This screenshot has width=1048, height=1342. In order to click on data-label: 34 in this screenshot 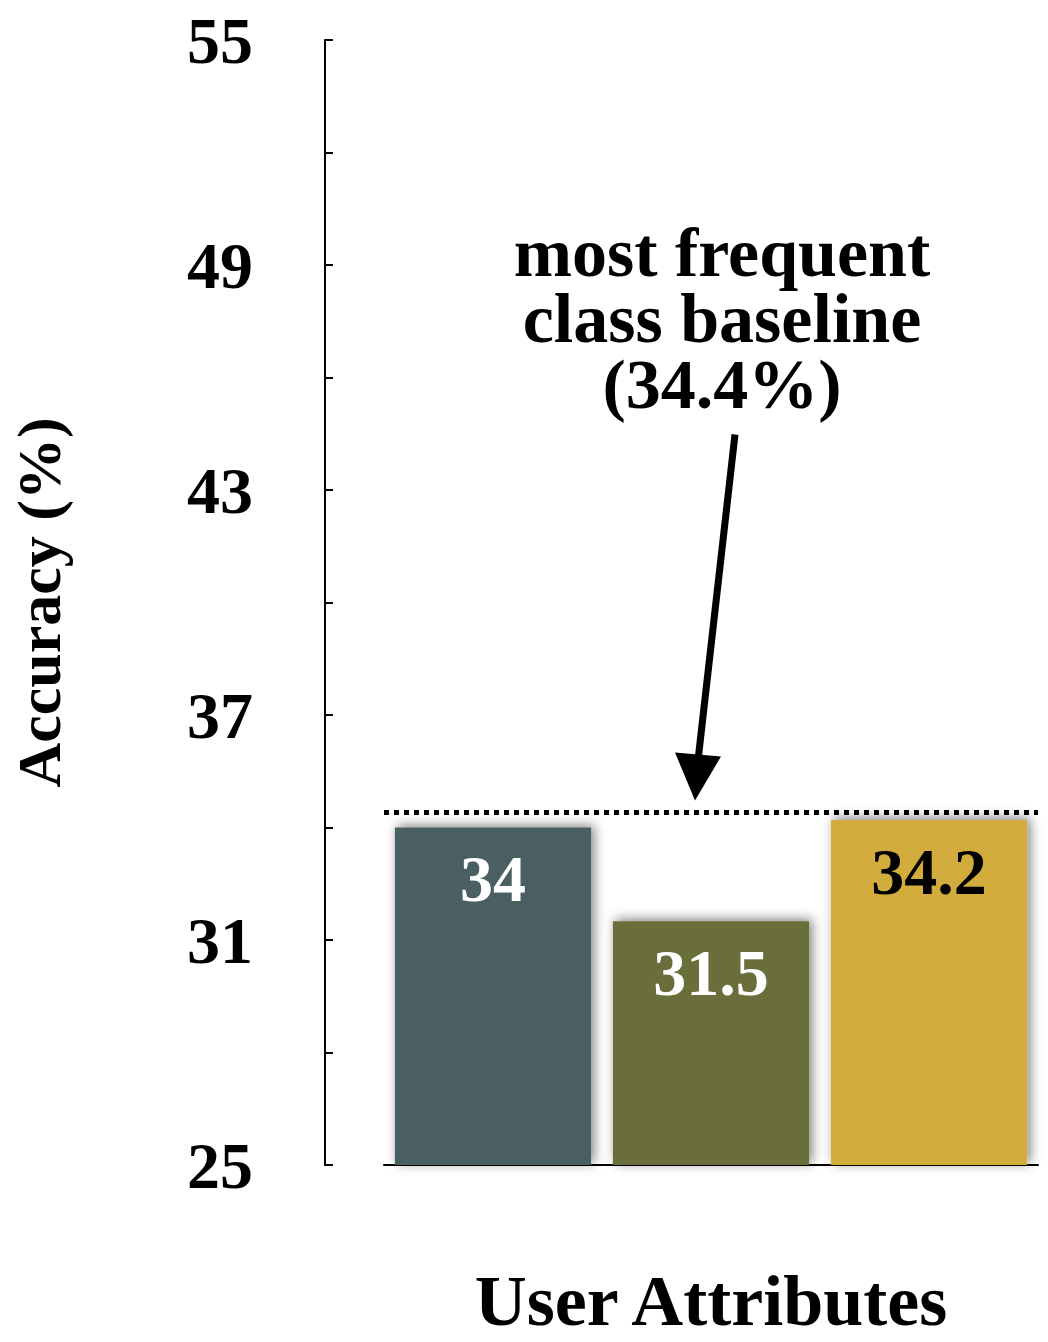, I will do `click(493, 878)`.